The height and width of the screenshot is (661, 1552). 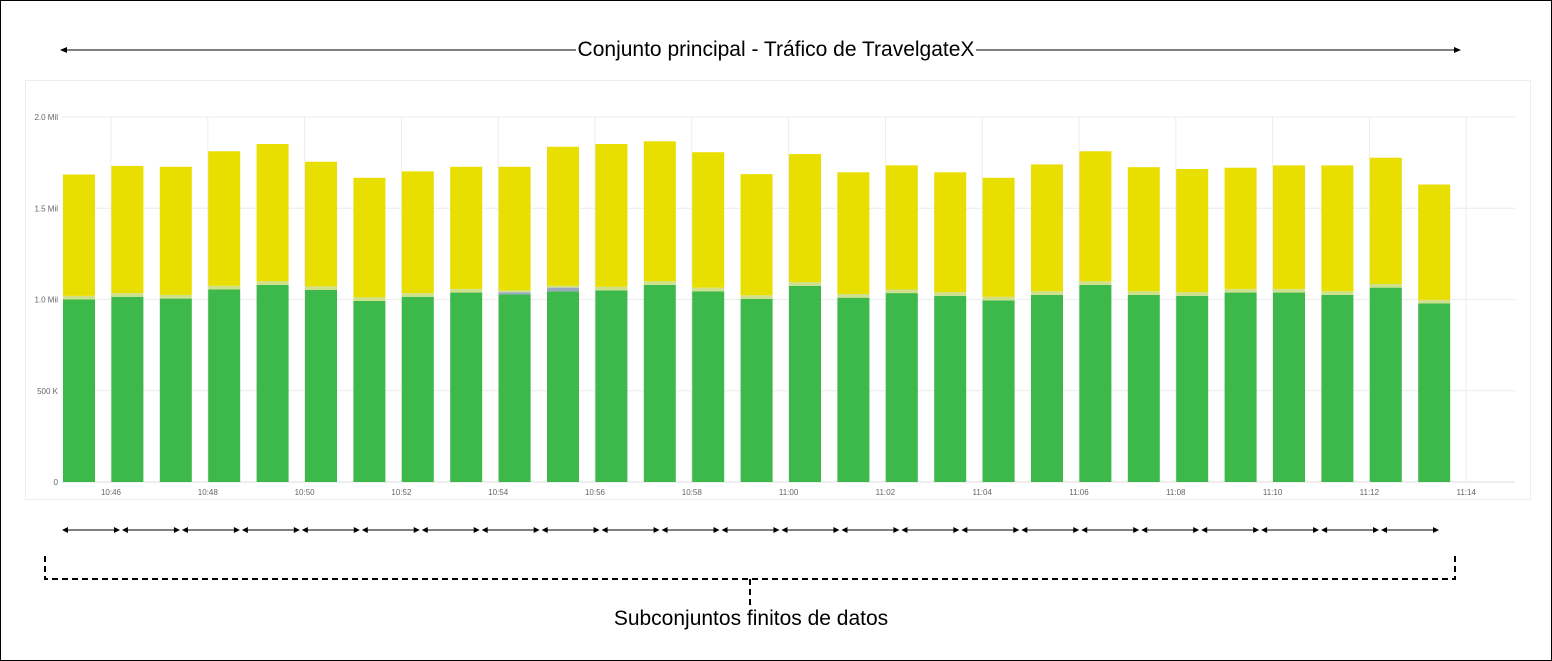 What do you see at coordinates (595, 492) in the screenshot?
I see `x-tick-label: 10:56` at bounding box center [595, 492].